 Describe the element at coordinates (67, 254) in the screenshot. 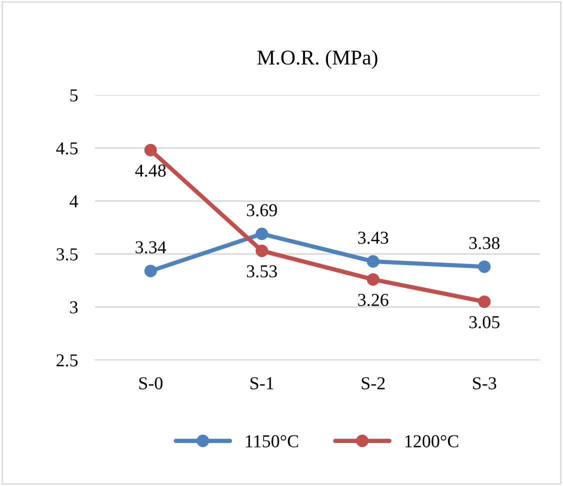

I see `y-tick-label: 3.5` at that location.